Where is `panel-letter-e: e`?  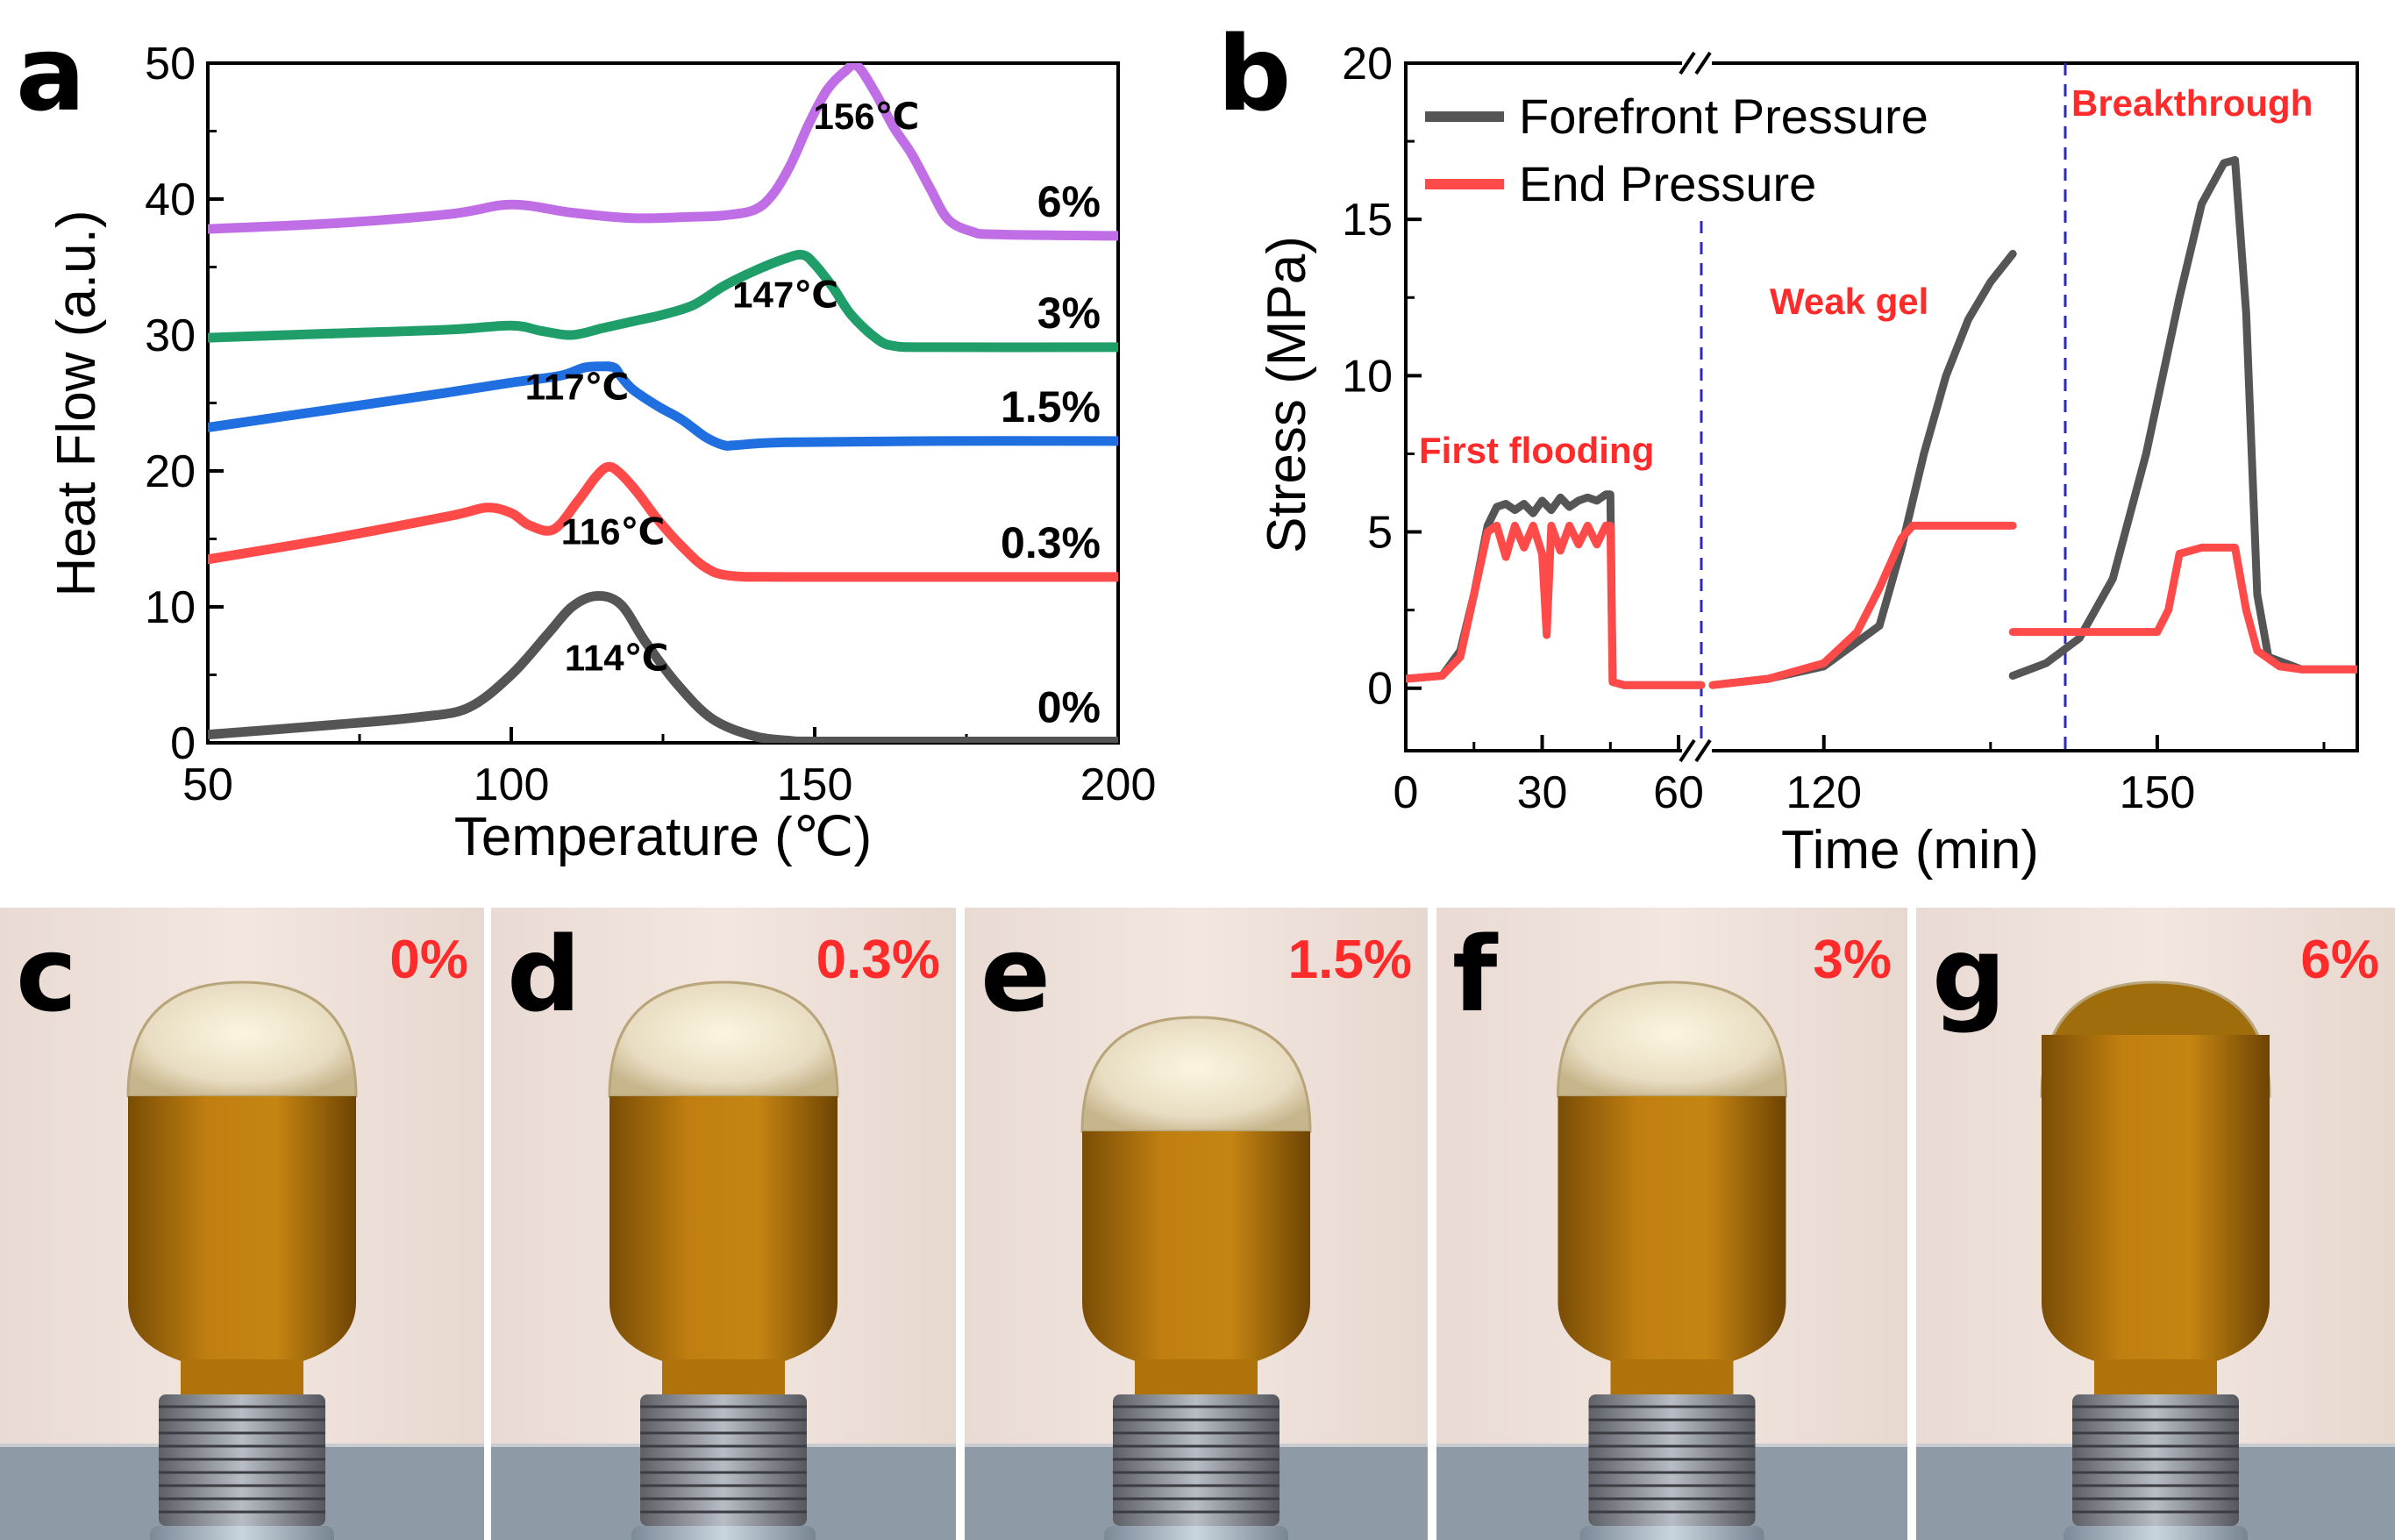 panel-letter-e: e is located at coordinates (1016, 975).